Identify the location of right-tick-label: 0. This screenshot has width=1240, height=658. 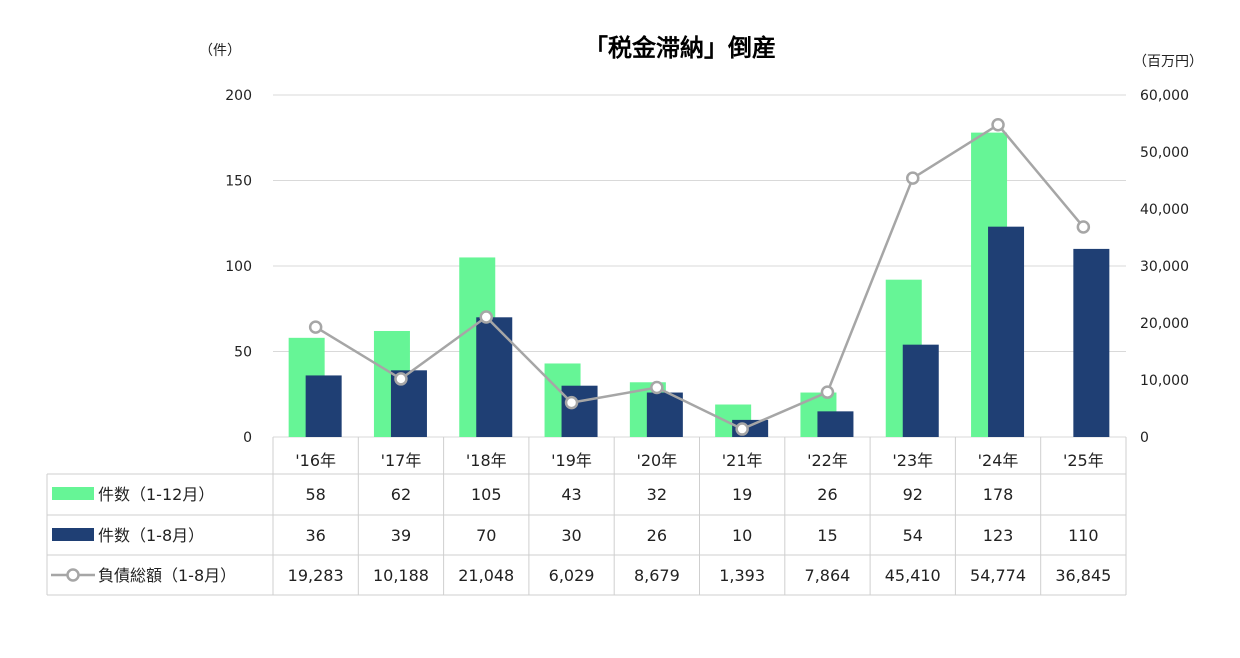
(1144, 438).